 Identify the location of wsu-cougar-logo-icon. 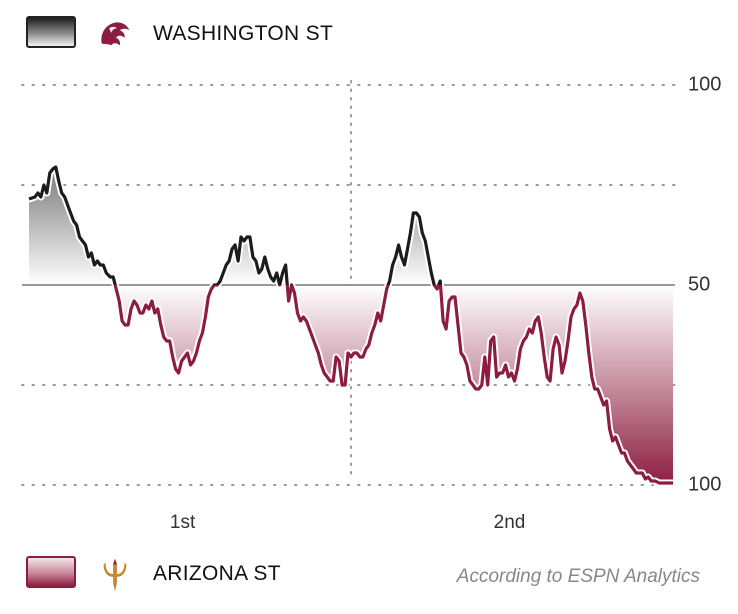
(115, 34).